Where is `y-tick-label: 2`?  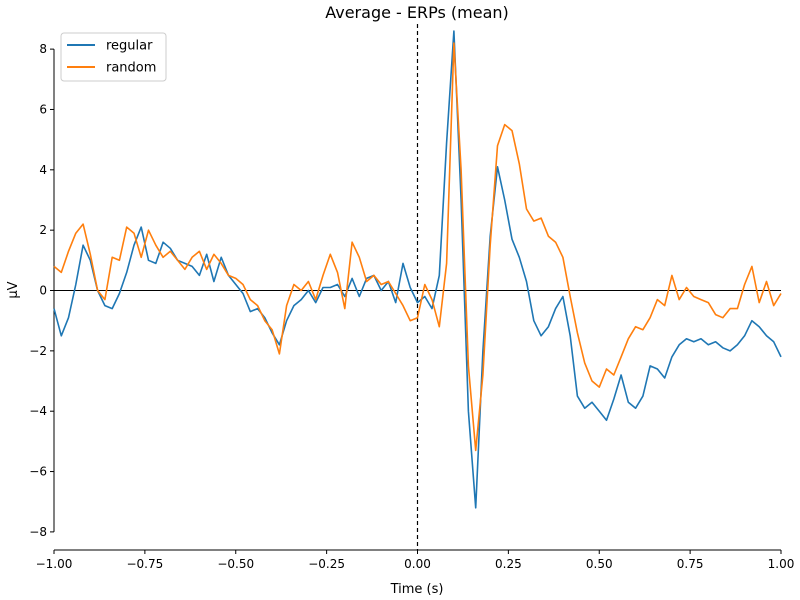
y-tick-label: 2 is located at coordinates (43, 230).